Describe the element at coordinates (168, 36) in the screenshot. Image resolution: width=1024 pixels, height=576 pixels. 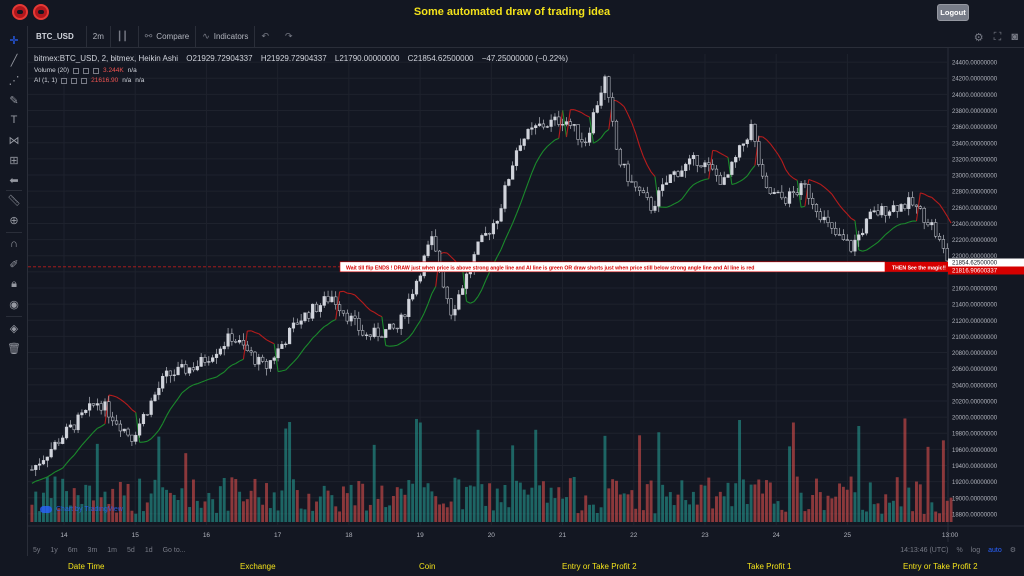
I see `compare-button: ⚯ Compare` at that location.